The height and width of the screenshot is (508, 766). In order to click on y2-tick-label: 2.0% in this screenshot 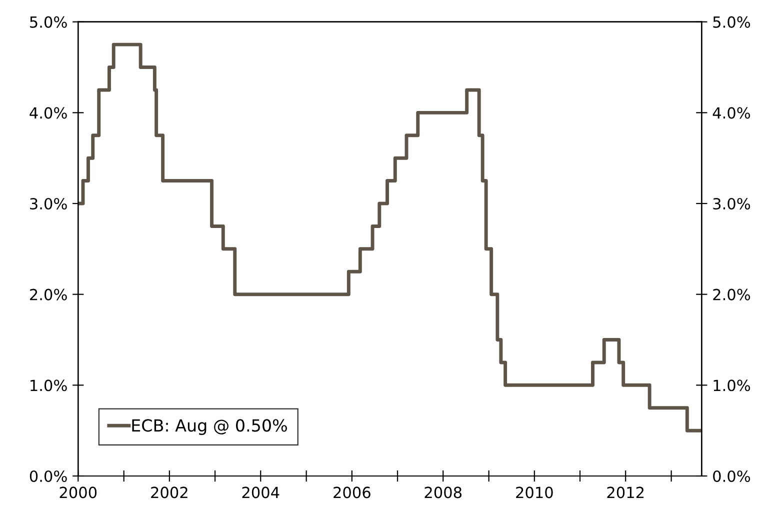, I will do `click(731, 294)`.